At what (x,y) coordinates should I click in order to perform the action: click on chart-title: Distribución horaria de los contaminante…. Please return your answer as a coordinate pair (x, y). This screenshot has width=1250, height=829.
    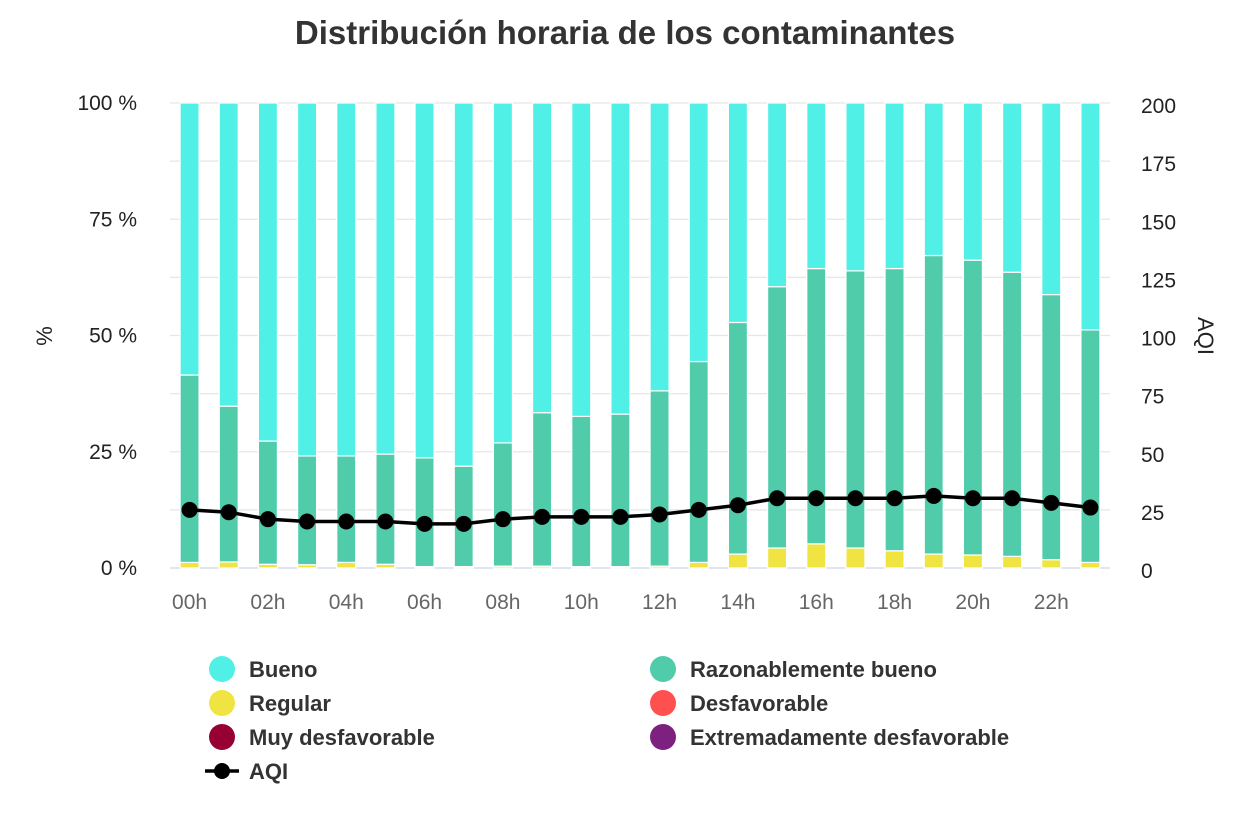
    Looking at the image, I should click on (625, 32).